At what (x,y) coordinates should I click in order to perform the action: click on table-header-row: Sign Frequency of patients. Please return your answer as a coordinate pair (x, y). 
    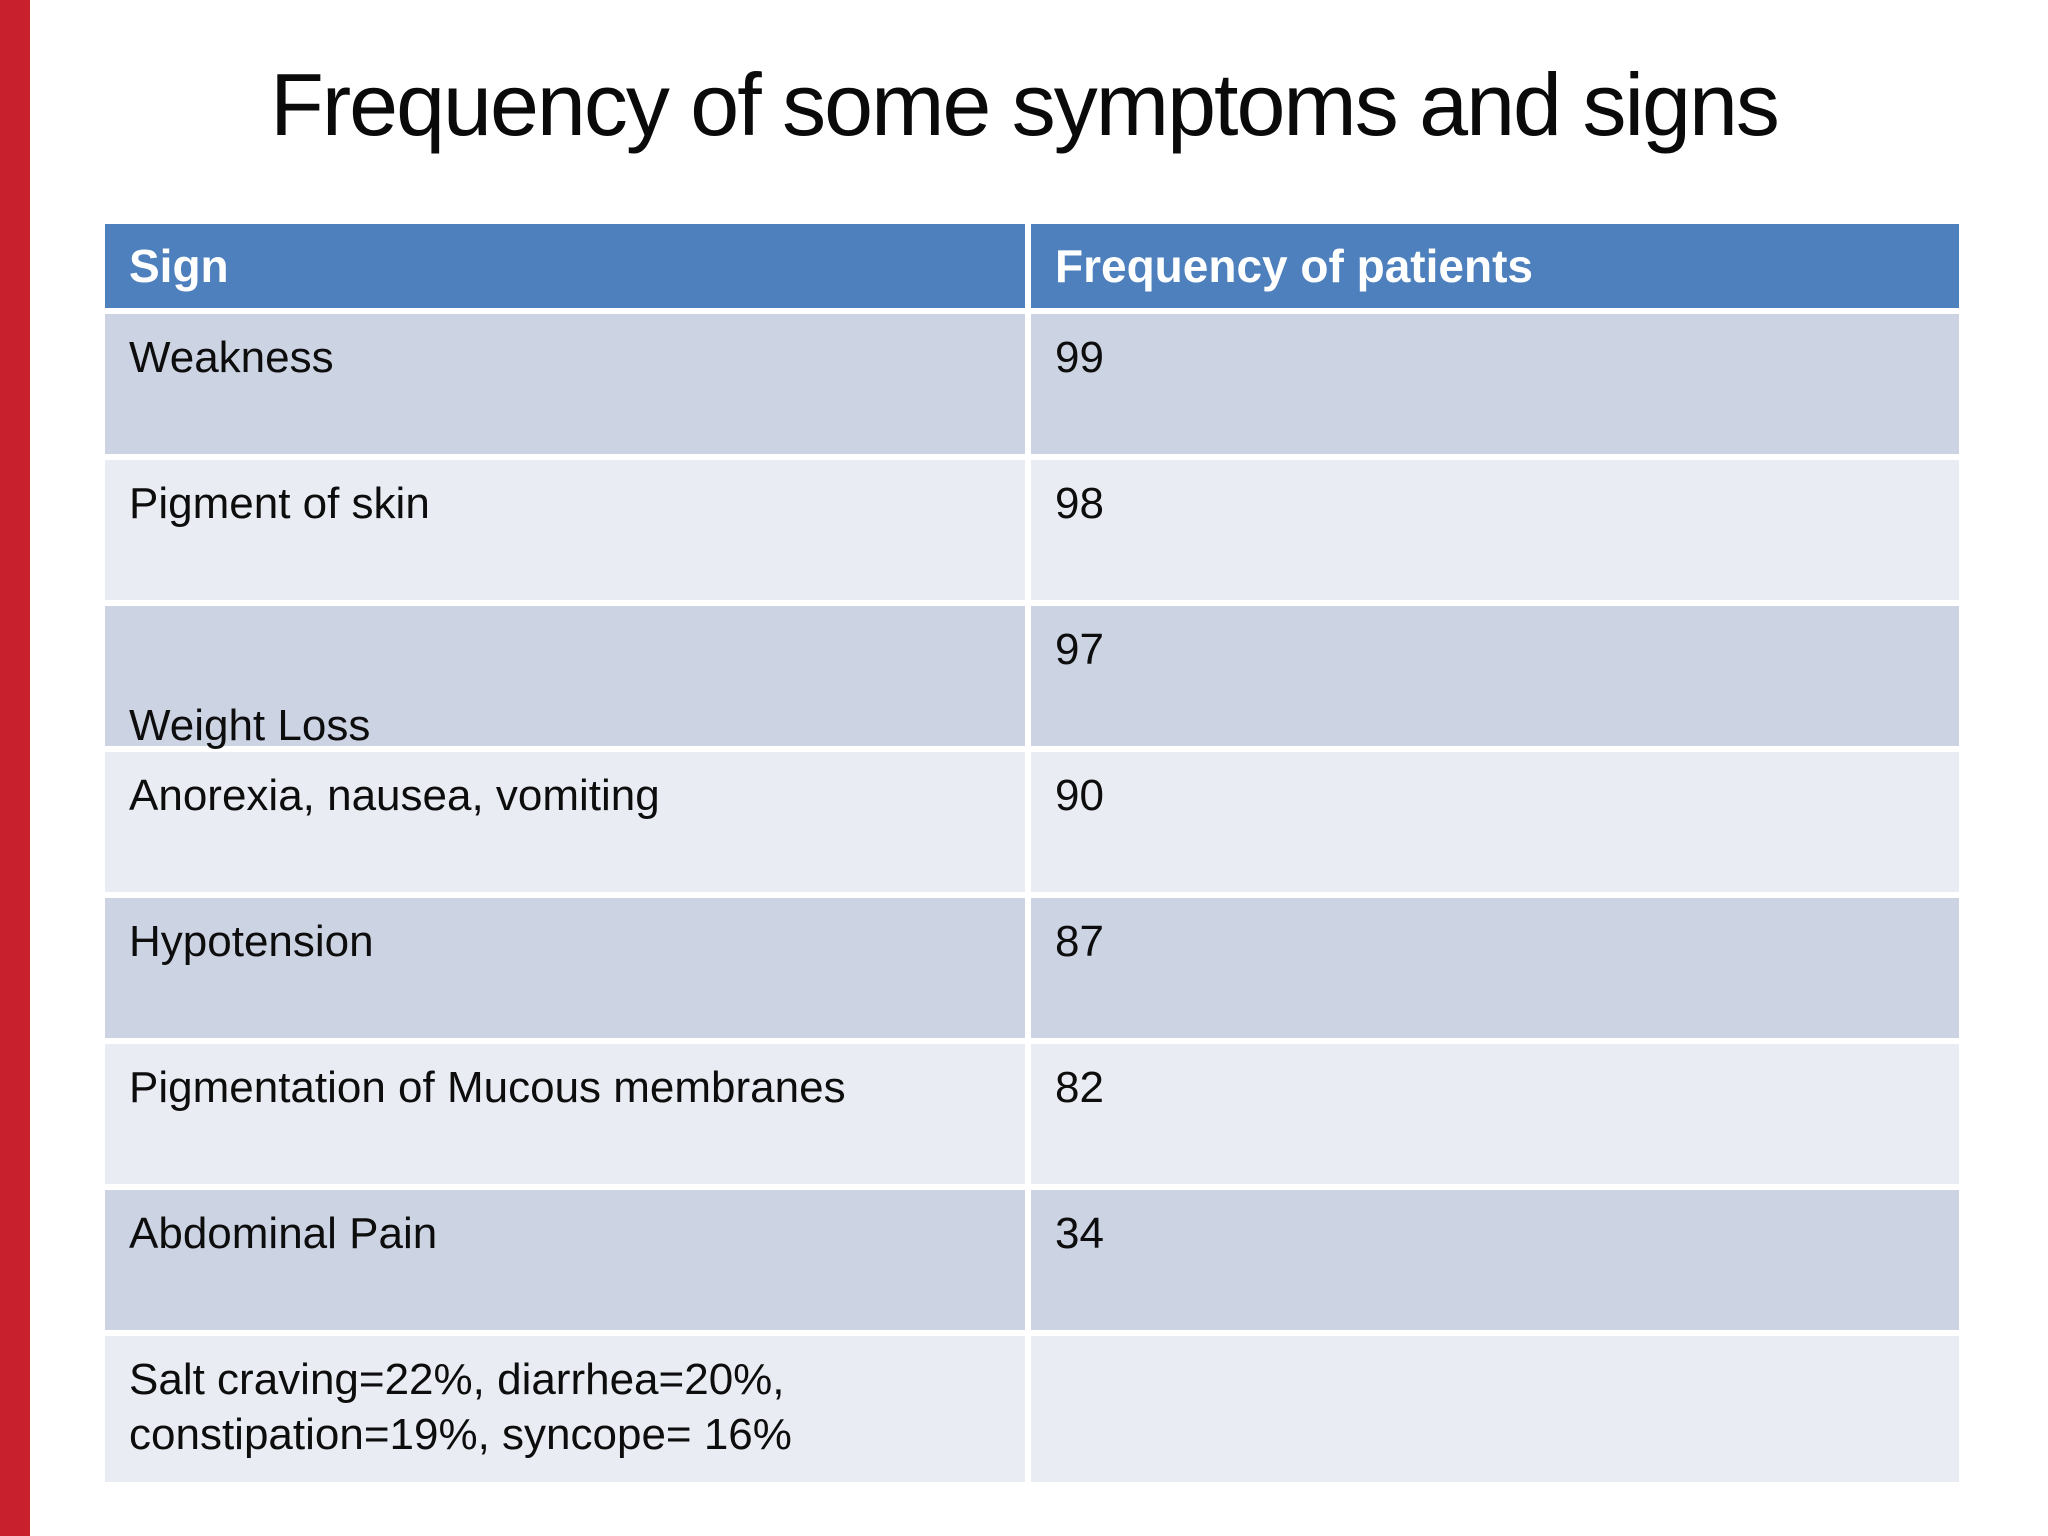
    Looking at the image, I should click on (1032, 266).